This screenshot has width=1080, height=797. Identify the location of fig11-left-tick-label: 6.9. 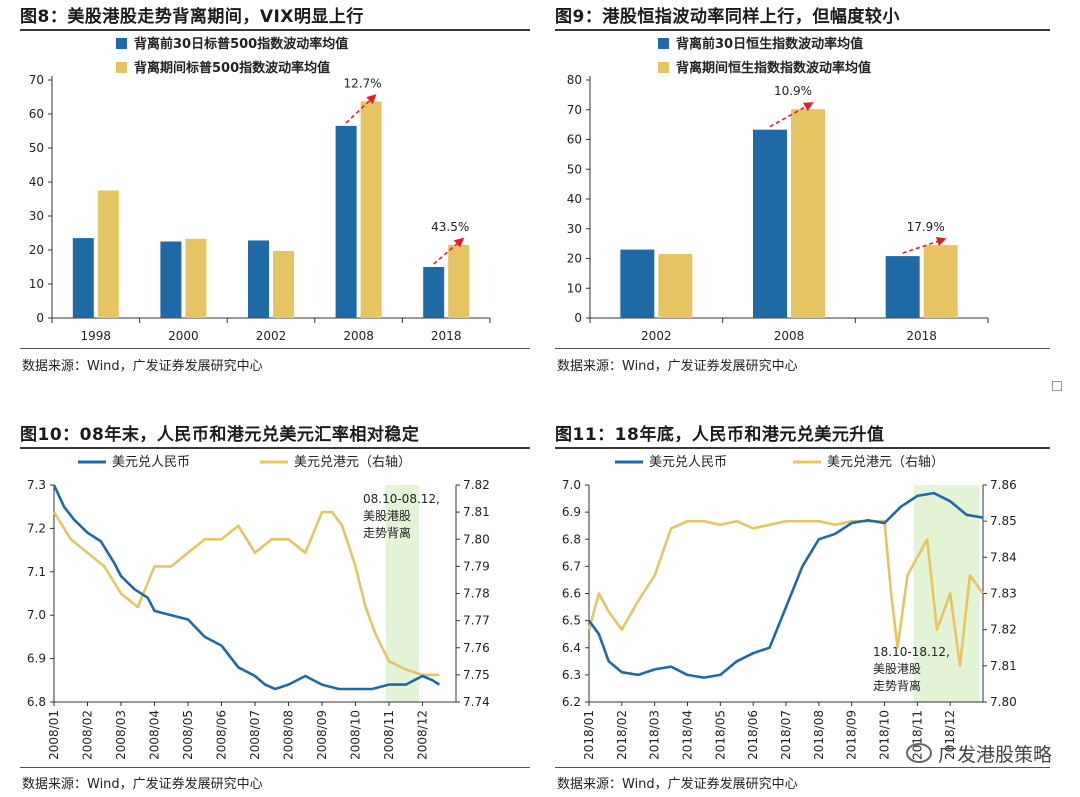
(571, 512).